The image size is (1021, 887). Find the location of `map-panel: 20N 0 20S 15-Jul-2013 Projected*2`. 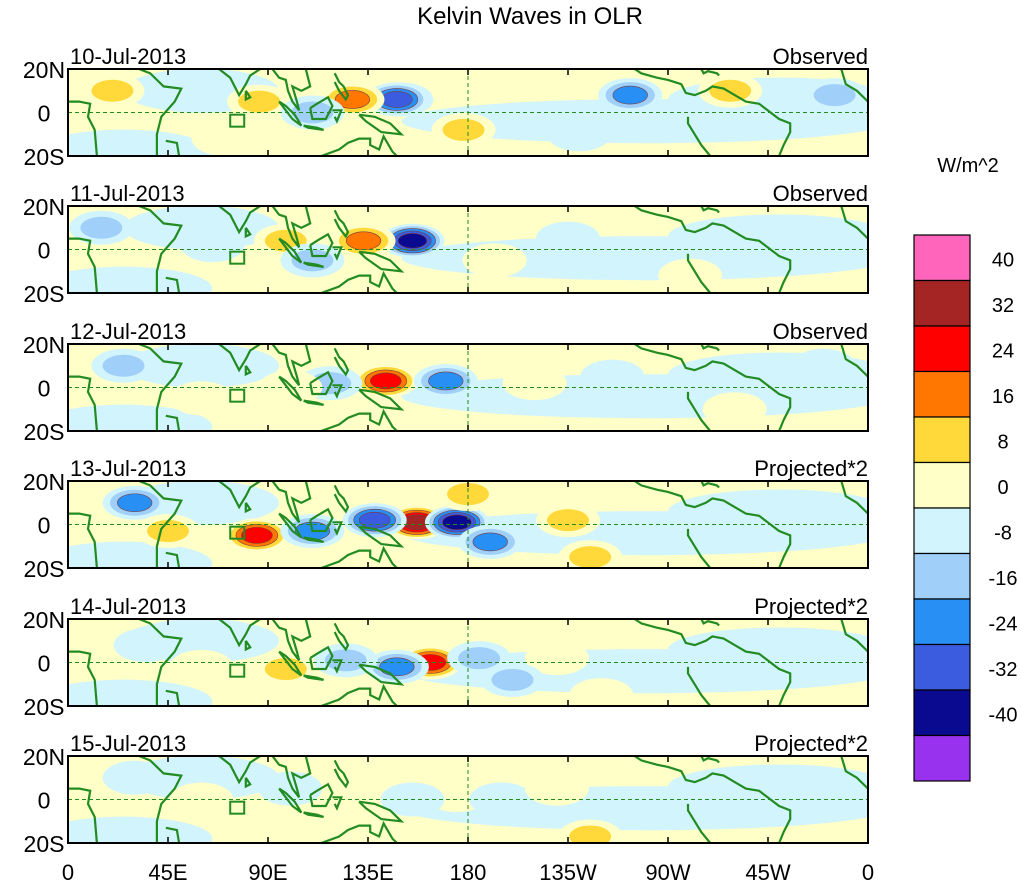

map-panel: 20N 0 20S 15-Jul-2013 Projected*2 is located at coordinates (446, 794).